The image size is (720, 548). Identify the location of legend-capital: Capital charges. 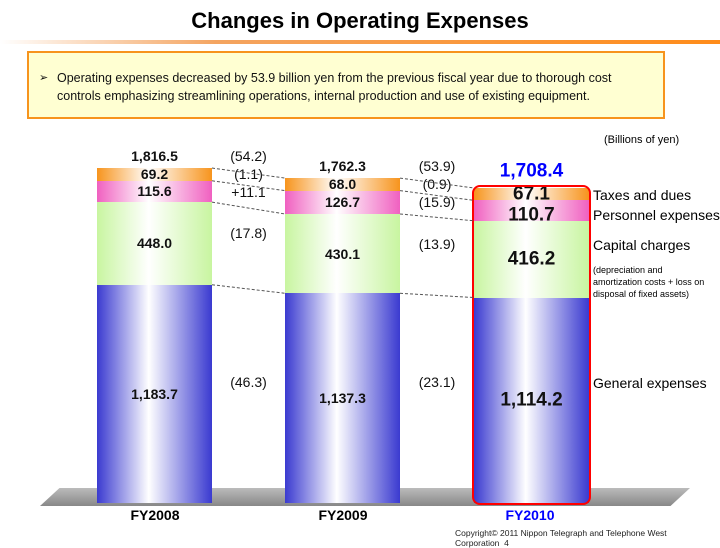
(642, 245).